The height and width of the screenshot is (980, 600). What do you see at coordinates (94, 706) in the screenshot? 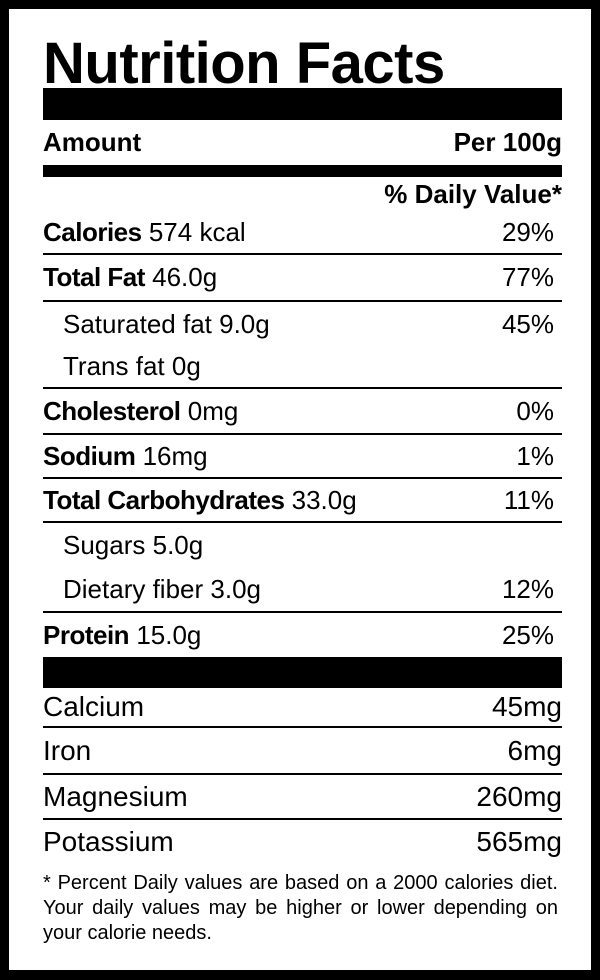
I see `mineral-name: Calcium` at bounding box center [94, 706].